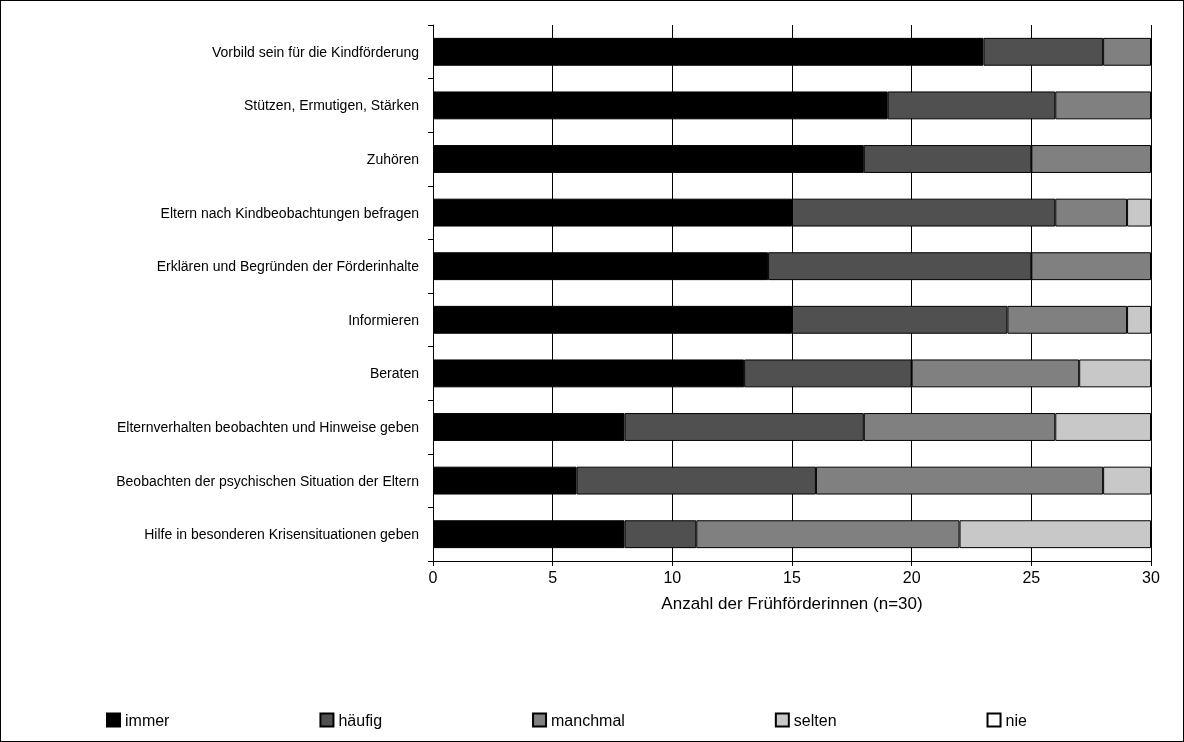 The image size is (1184, 742). I want to click on legend-label: nie, so click(1016, 720).